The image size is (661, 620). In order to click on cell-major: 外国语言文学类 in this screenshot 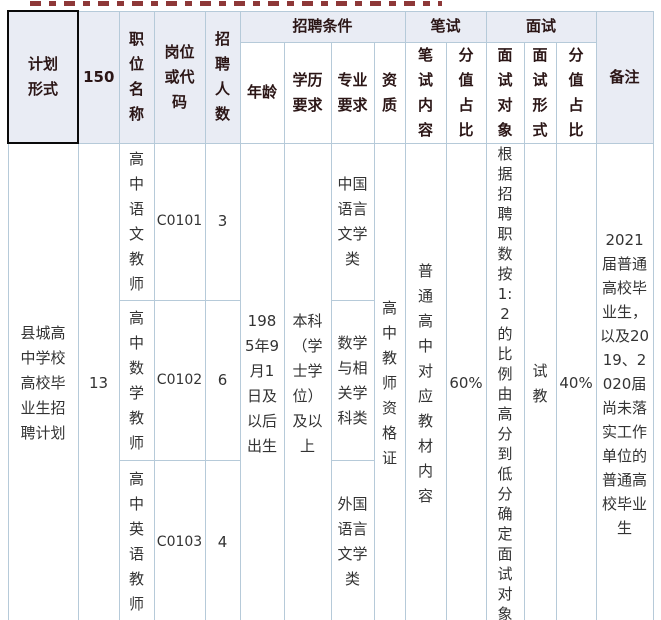, I will do `click(352, 540)`.